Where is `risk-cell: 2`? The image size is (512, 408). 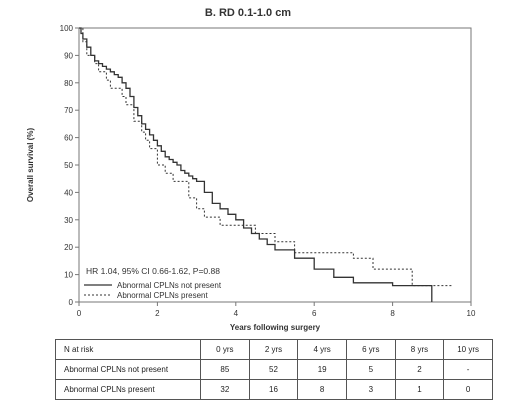 risk-cell: 2 is located at coordinates (419, 369).